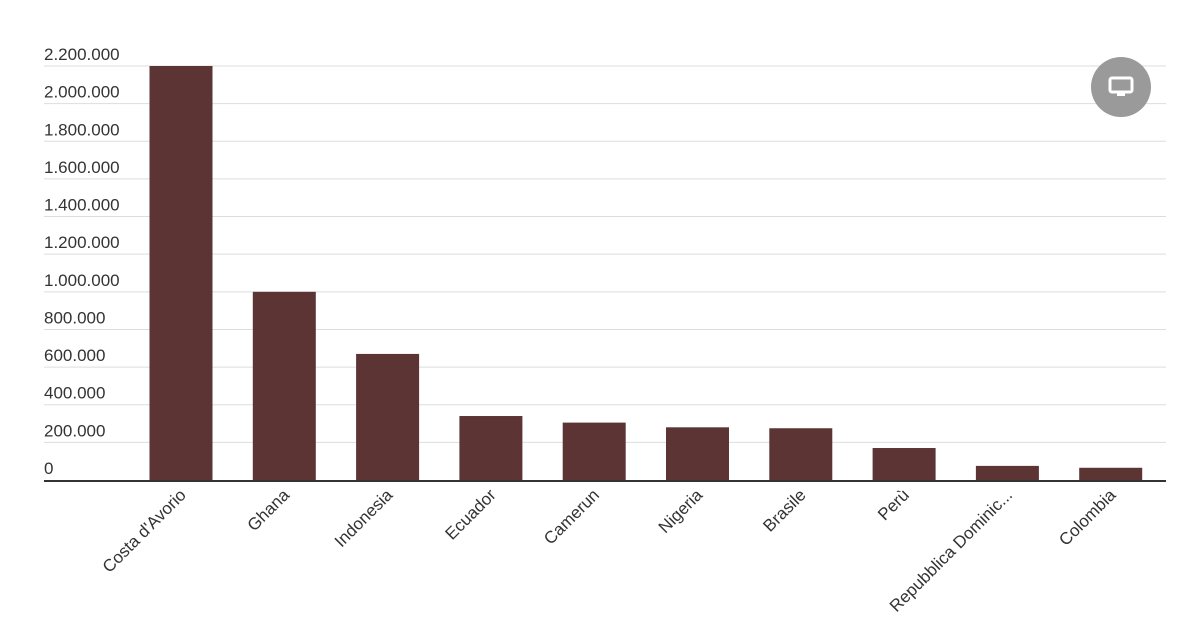 The width and height of the screenshot is (1200, 628). I want to click on y-tick-label: 200.000, so click(74, 430).